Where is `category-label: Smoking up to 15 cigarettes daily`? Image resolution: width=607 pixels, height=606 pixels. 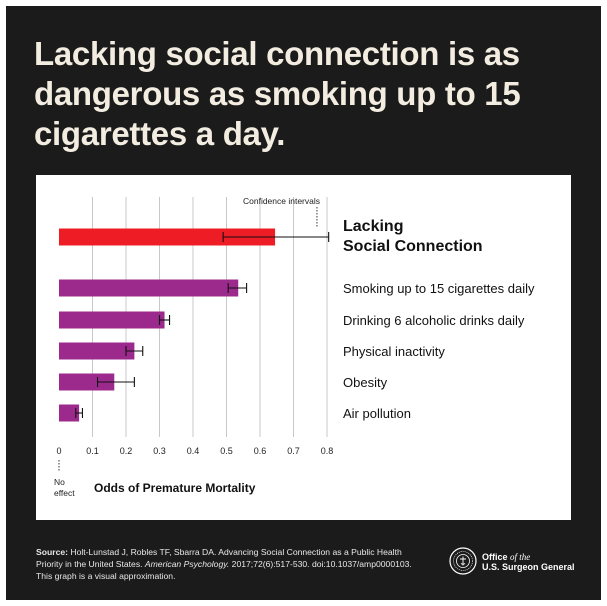
category-label: Smoking up to 15 cigarettes daily is located at coordinates (439, 288).